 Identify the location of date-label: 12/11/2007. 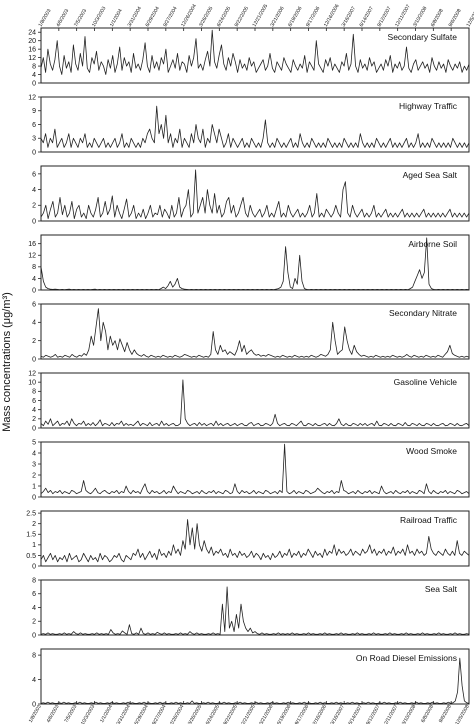
(403, 15).